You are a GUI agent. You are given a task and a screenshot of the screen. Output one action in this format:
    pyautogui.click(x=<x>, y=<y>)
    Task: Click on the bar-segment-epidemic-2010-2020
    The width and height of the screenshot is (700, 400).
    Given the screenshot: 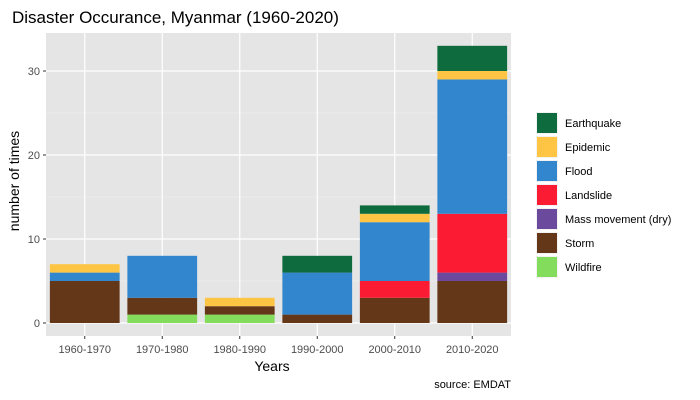 What is the action you would take?
    pyautogui.click(x=472, y=75)
    